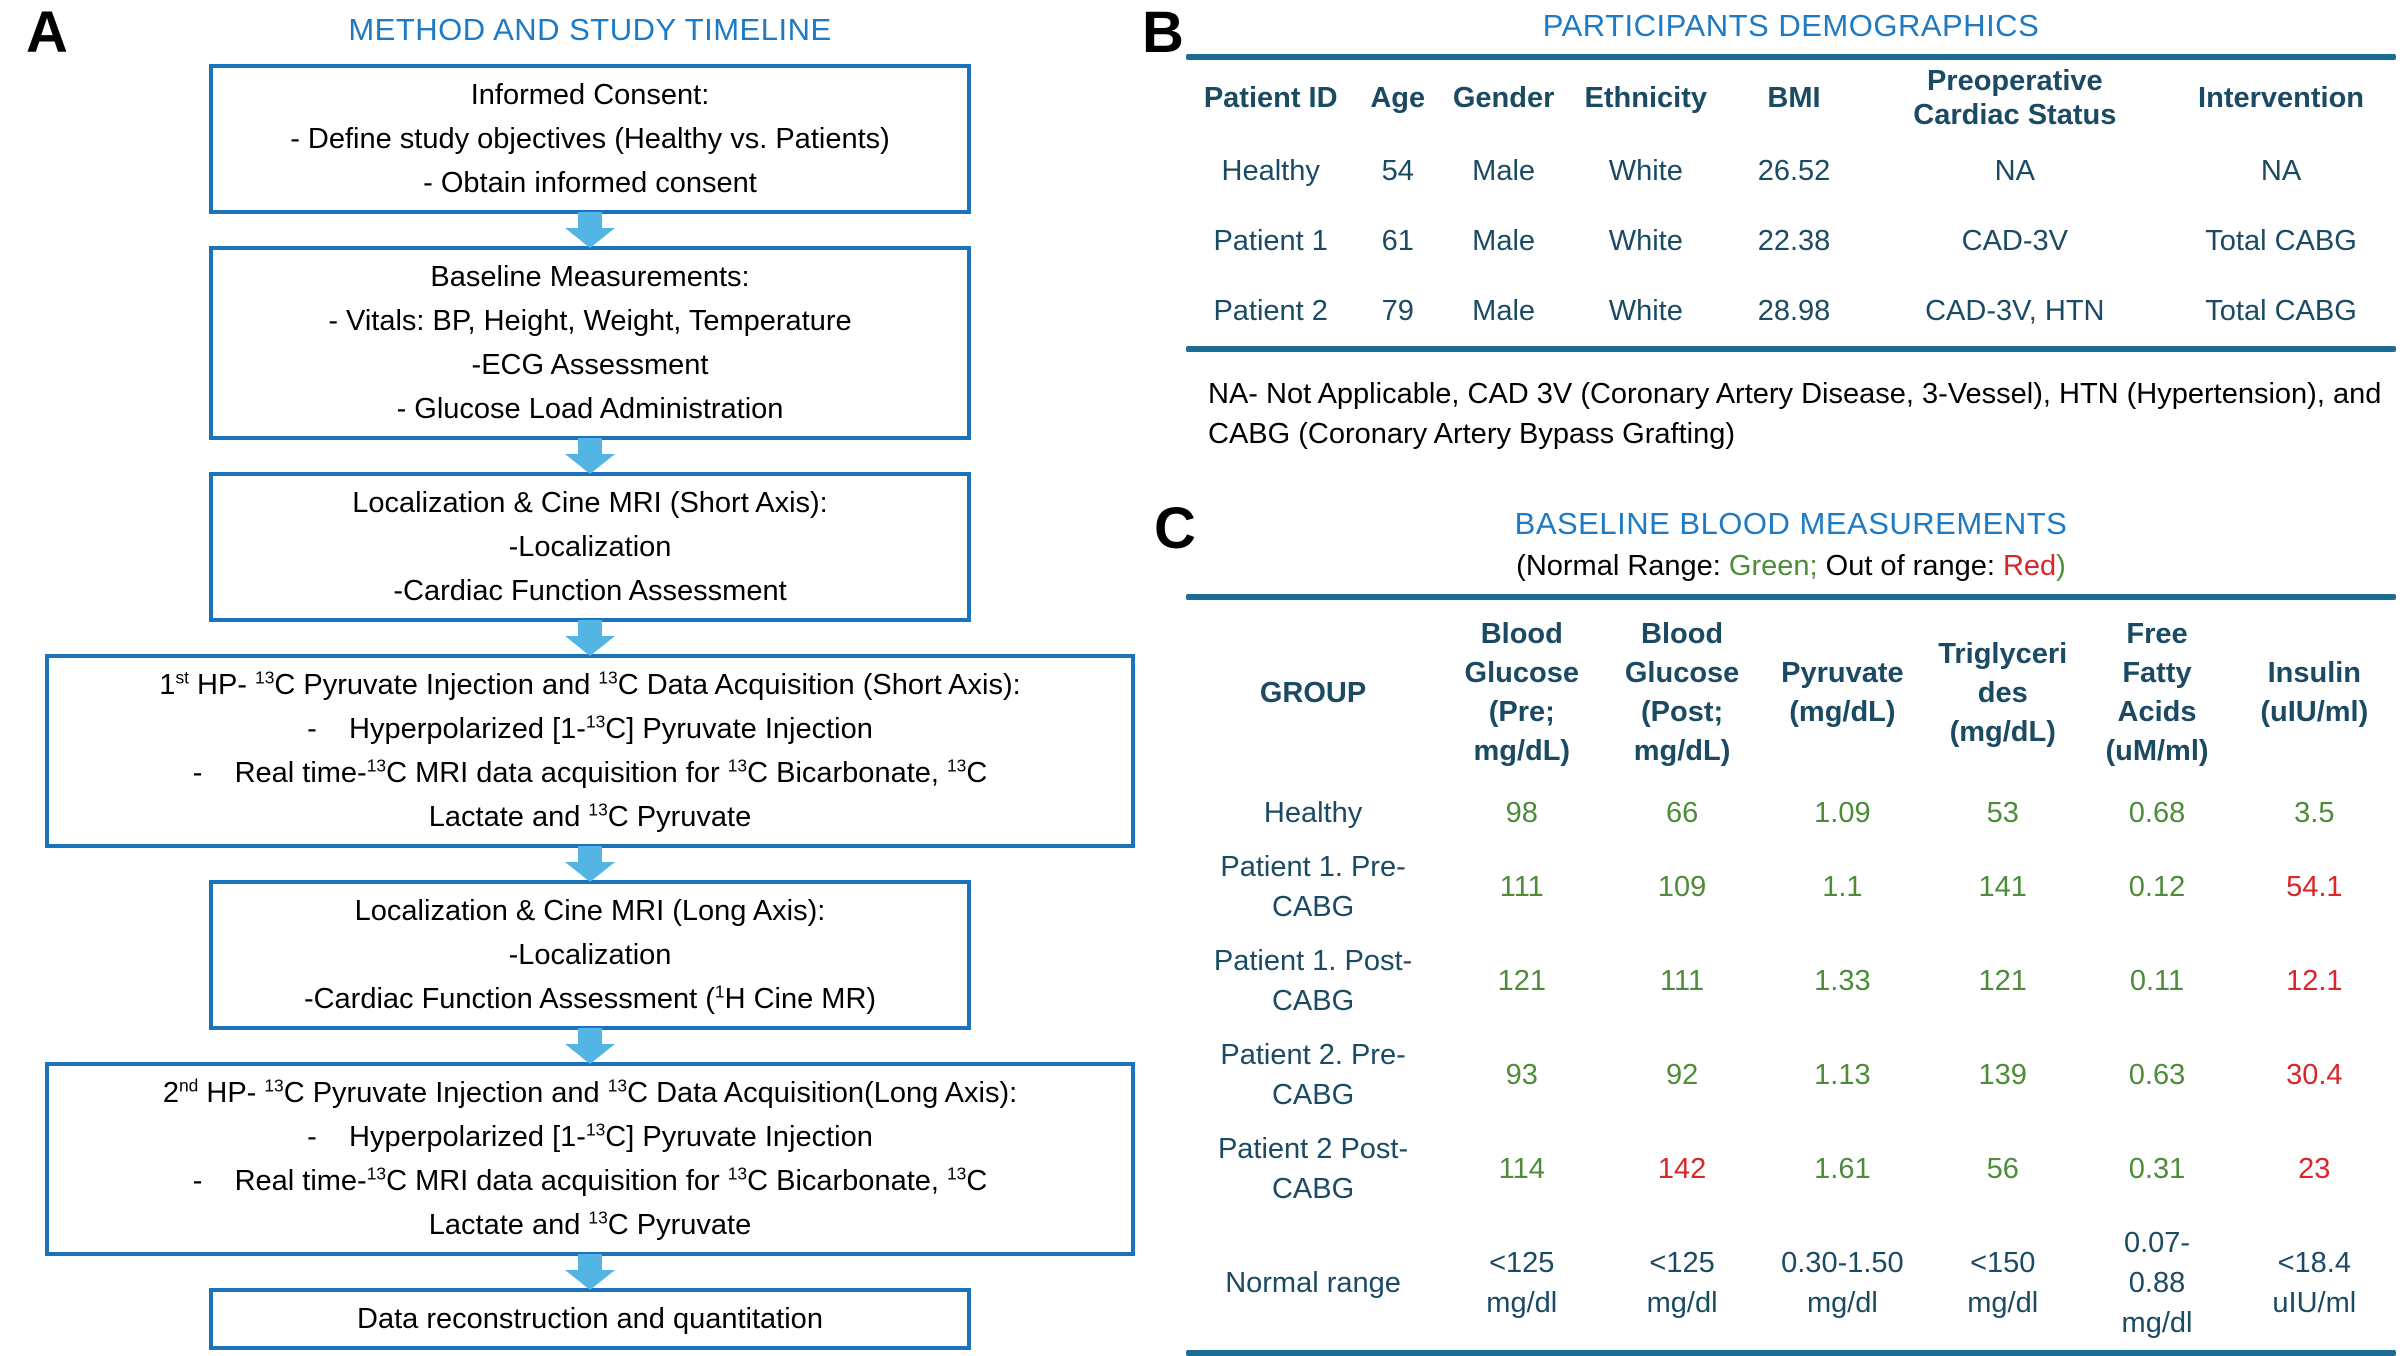  Describe the element at coordinates (2314, 1075) in the screenshot. I see `blood-value-cell: 30.4` at that location.